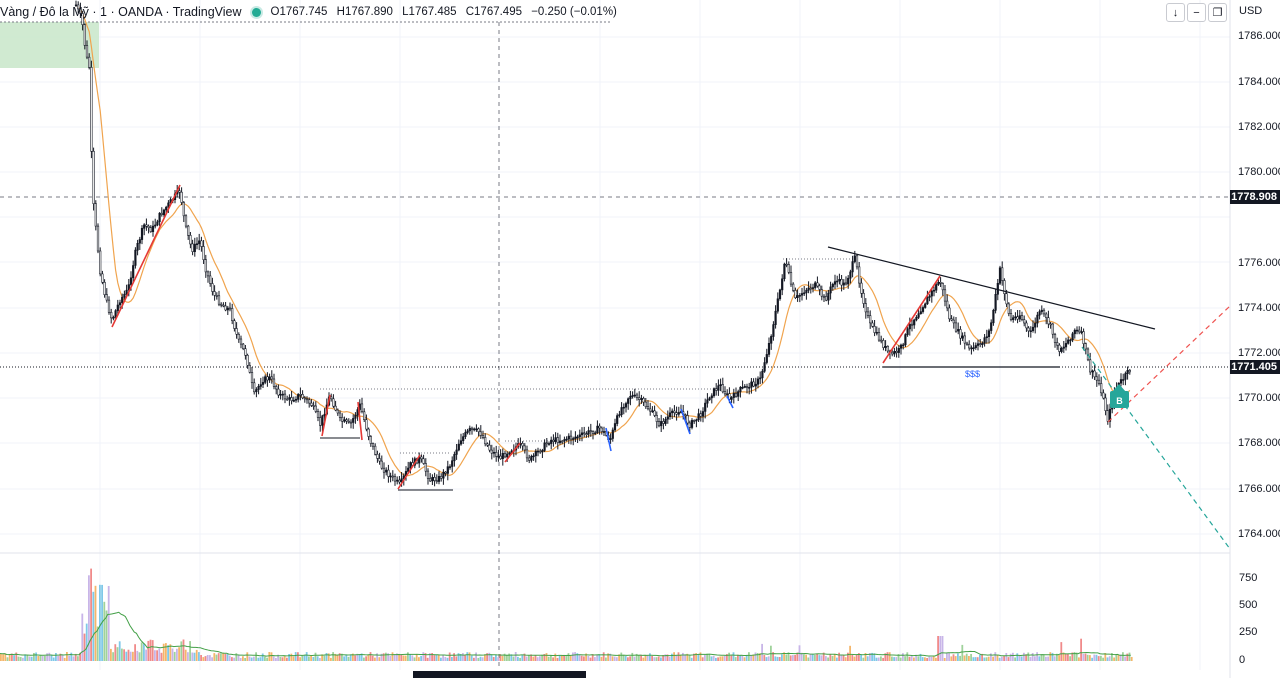  What do you see at coordinates (991, 288) in the screenshot?
I see `descending-trendline` at bounding box center [991, 288].